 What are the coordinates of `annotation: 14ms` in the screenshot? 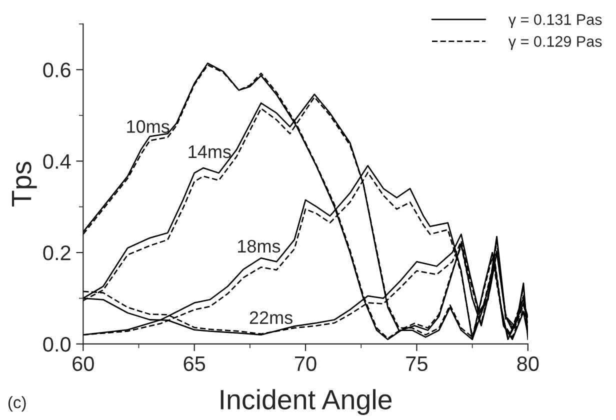 It's located at (209, 152).